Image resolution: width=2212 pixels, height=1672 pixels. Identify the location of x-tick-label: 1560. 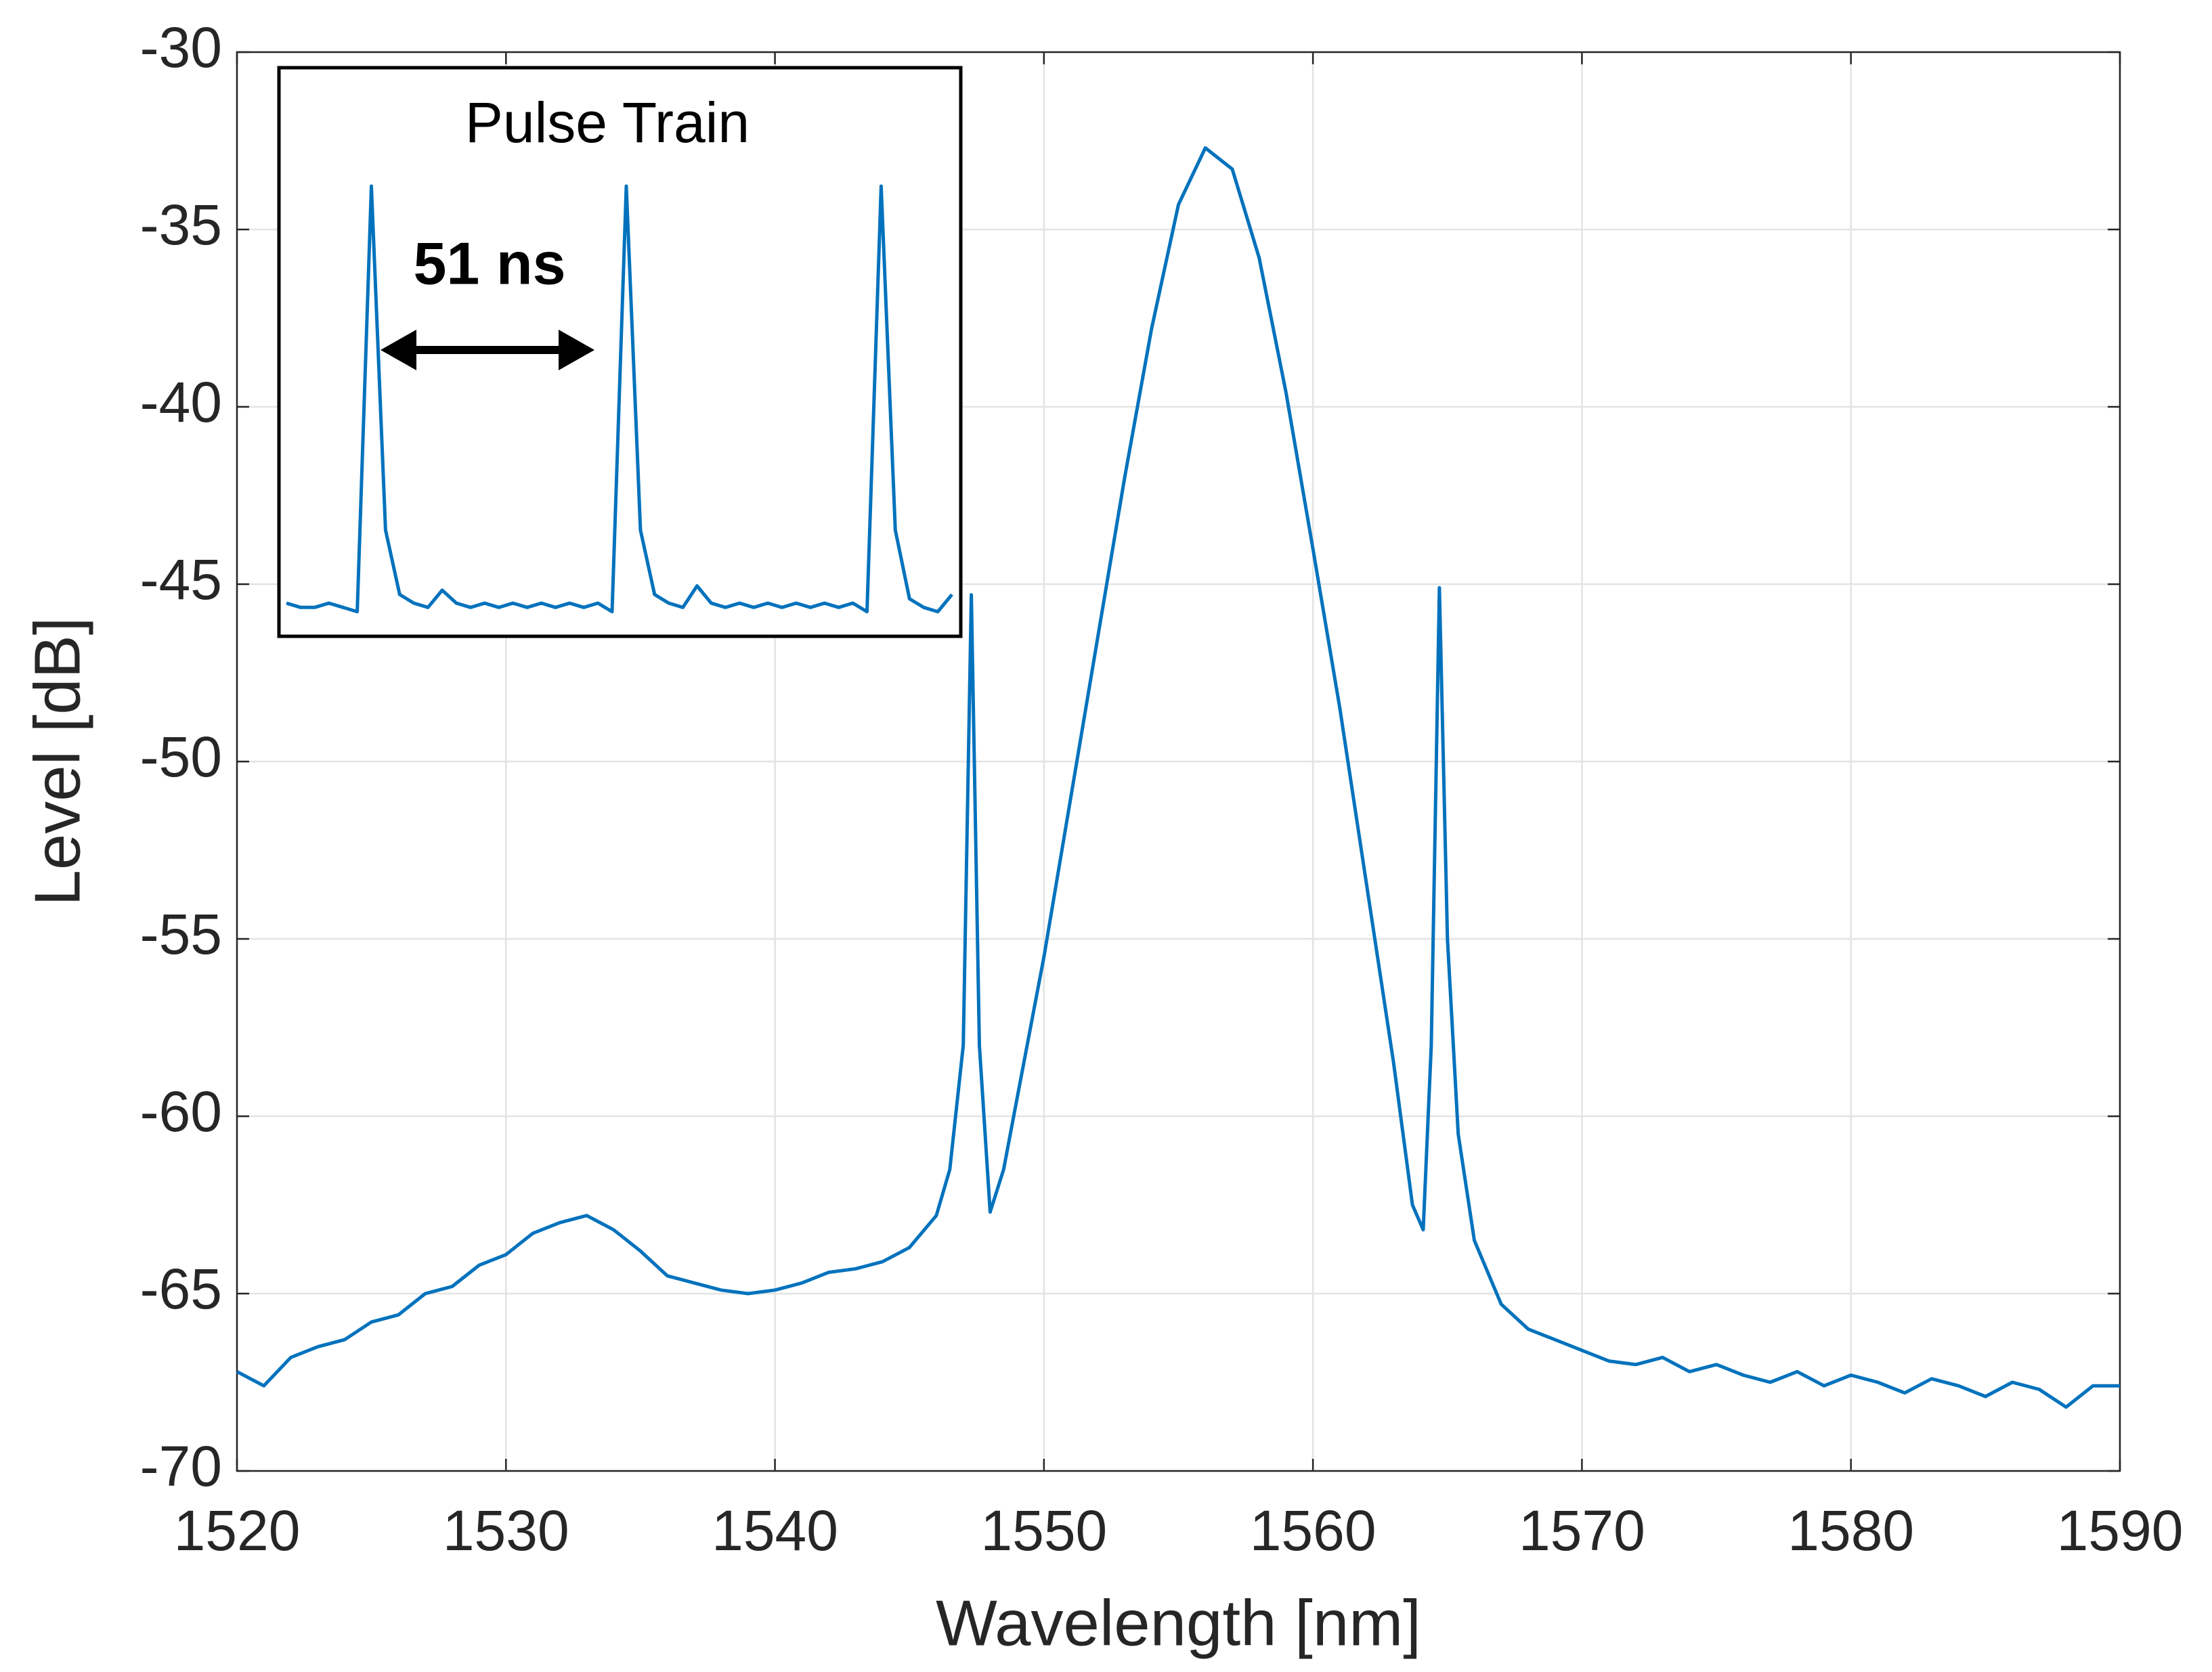
(1313, 1530).